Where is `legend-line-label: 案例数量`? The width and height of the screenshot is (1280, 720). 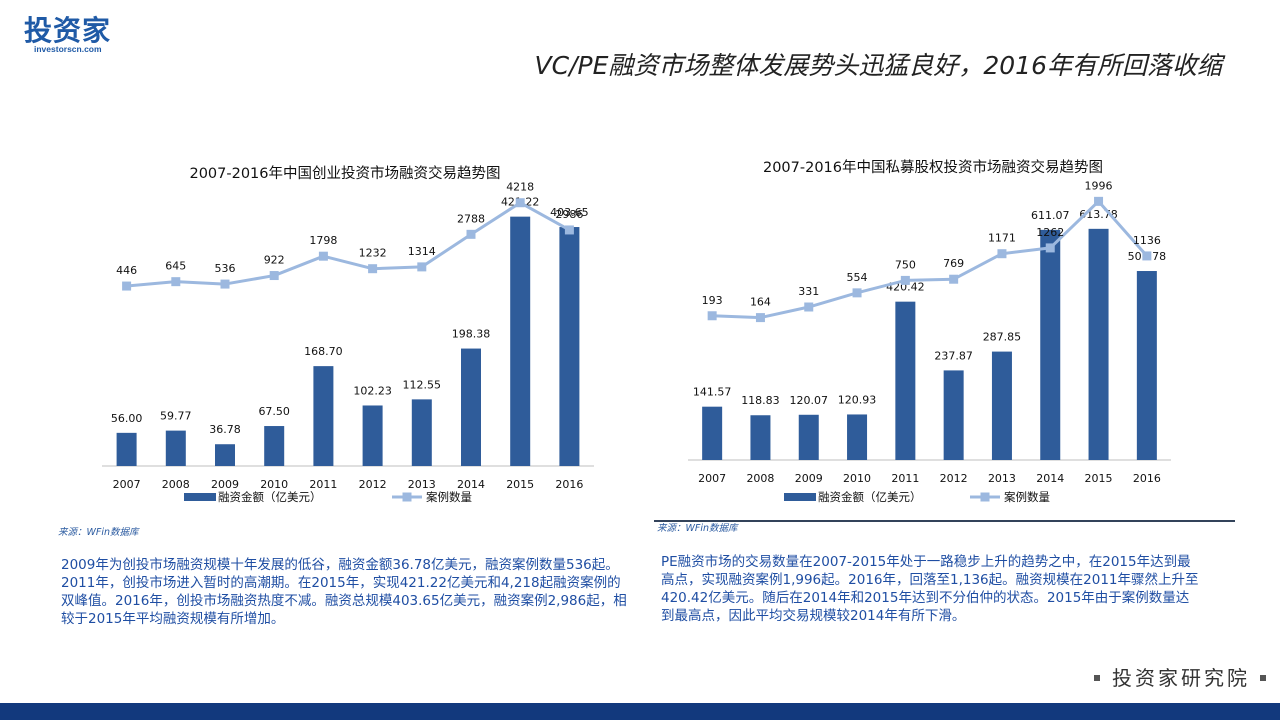
legend-line-label: 案例数量 is located at coordinates (449, 497).